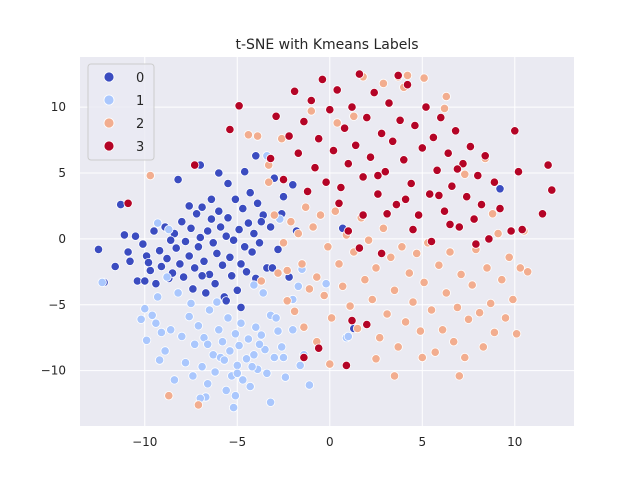 This screenshot has width=640, height=484. What do you see at coordinates (109, 77) in the screenshot?
I see `legend-marker` at bounding box center [109, 77].